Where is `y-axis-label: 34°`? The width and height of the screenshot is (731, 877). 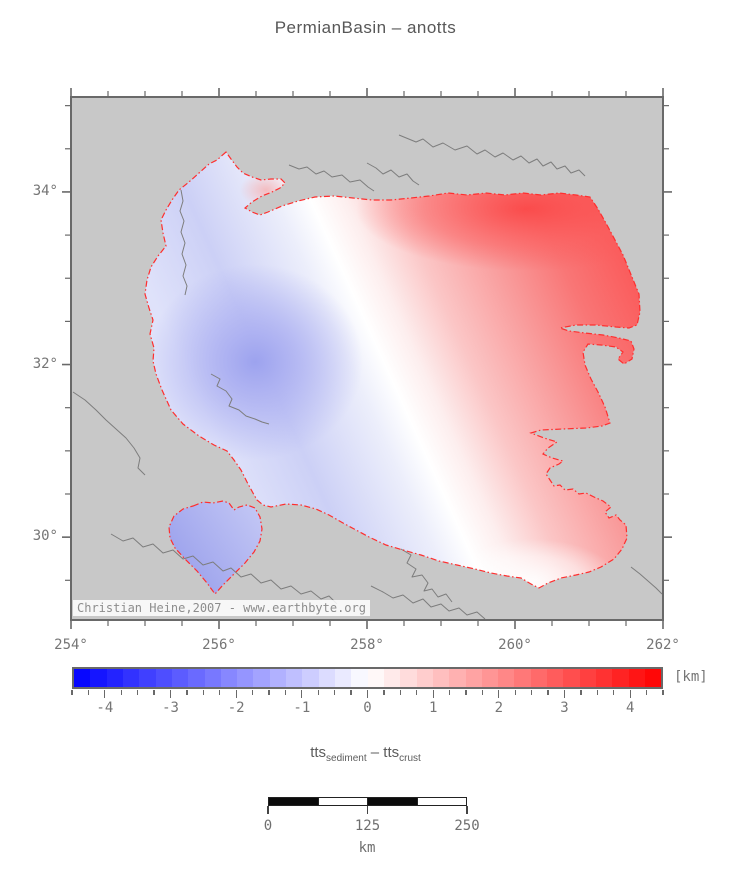 y-axis-label: 34° is located at coordinates (45, 190).